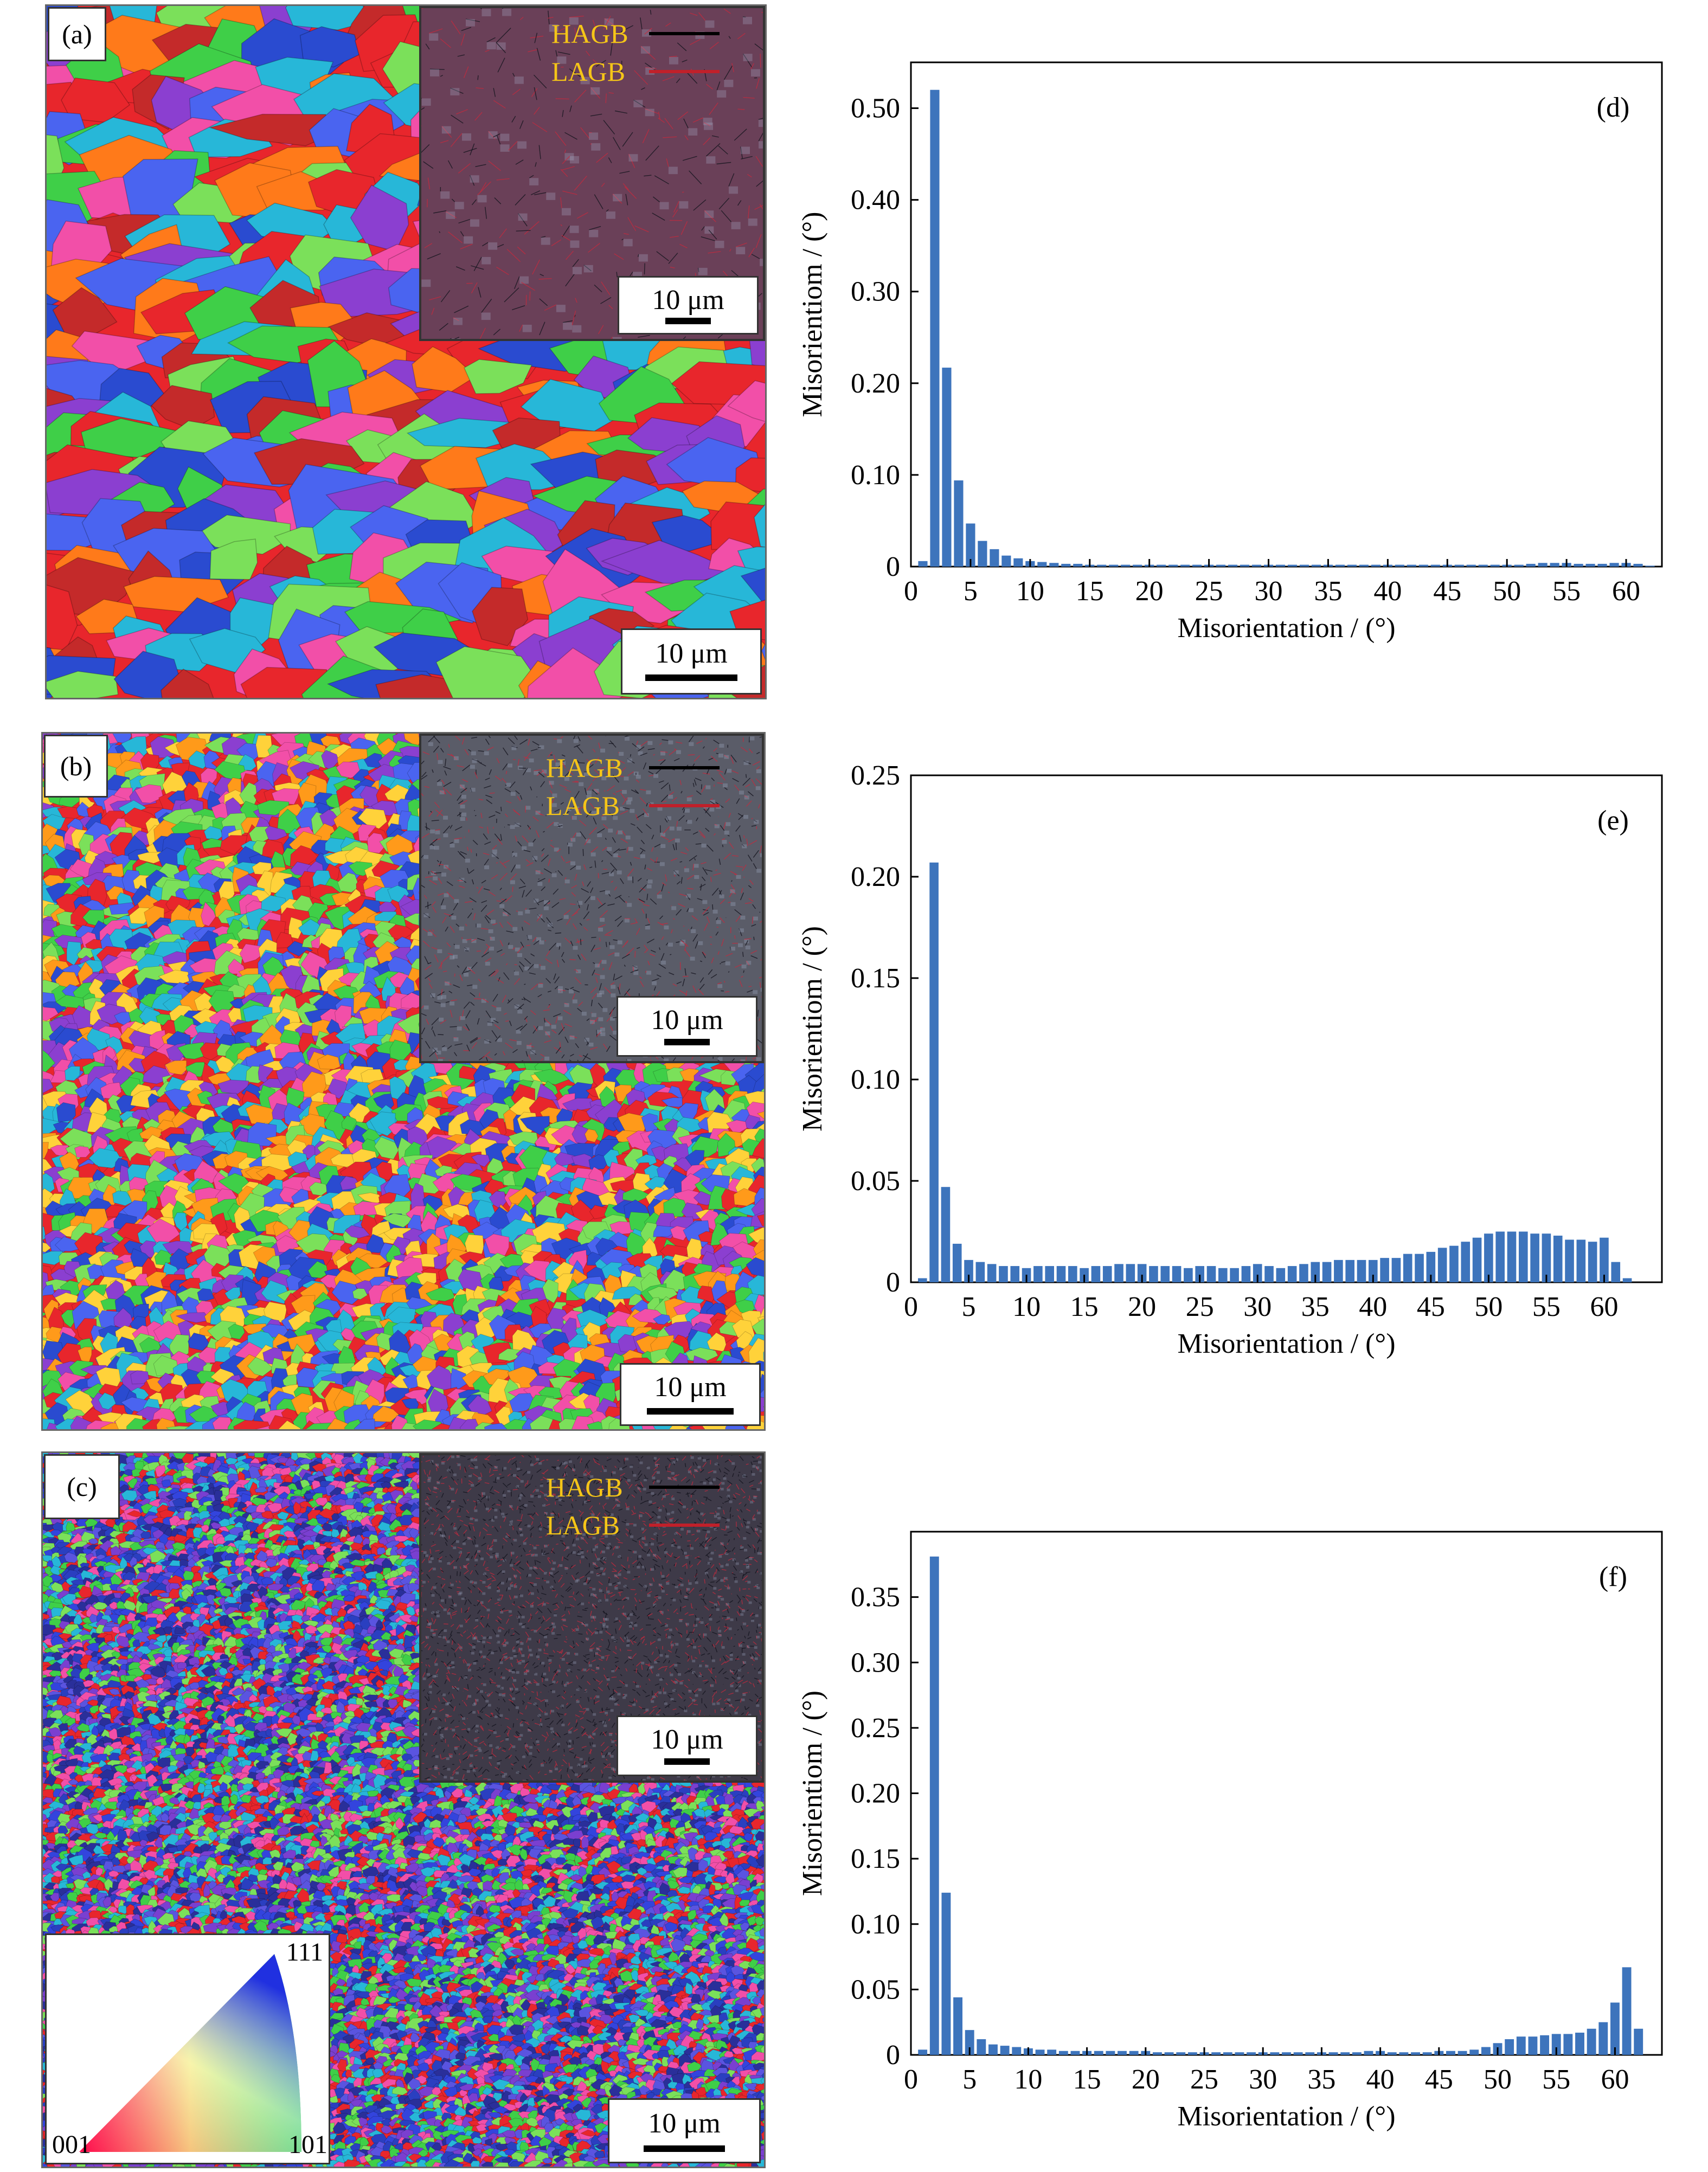 Image resolution: width=1708 pixels, height=2172 pixels. Describe the element at coordinates (1142, 1306) in the screenshot. I see `x-tick-label: 20` at that location.